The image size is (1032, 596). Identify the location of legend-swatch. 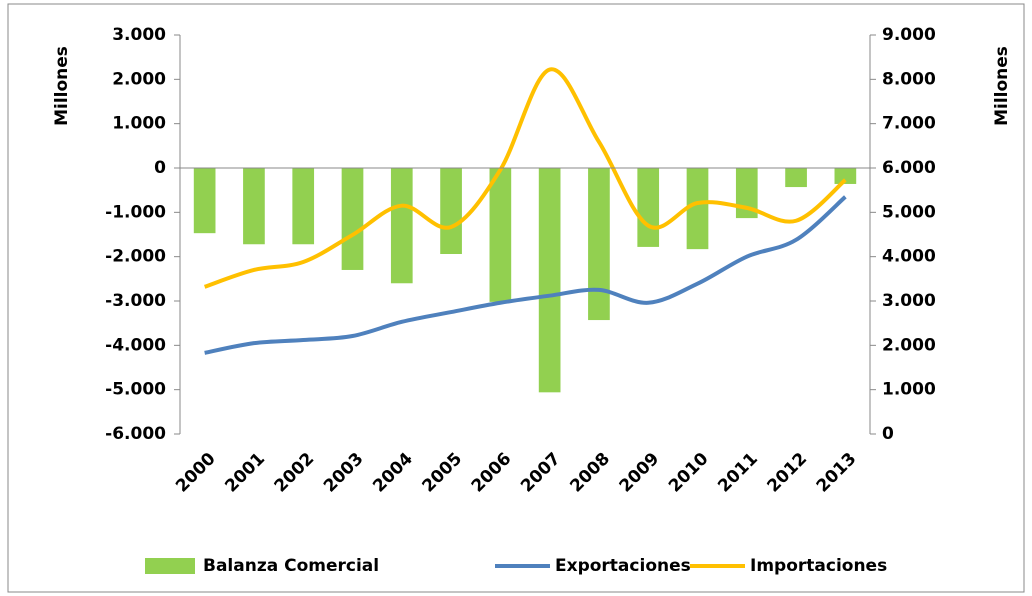
(170, 566).